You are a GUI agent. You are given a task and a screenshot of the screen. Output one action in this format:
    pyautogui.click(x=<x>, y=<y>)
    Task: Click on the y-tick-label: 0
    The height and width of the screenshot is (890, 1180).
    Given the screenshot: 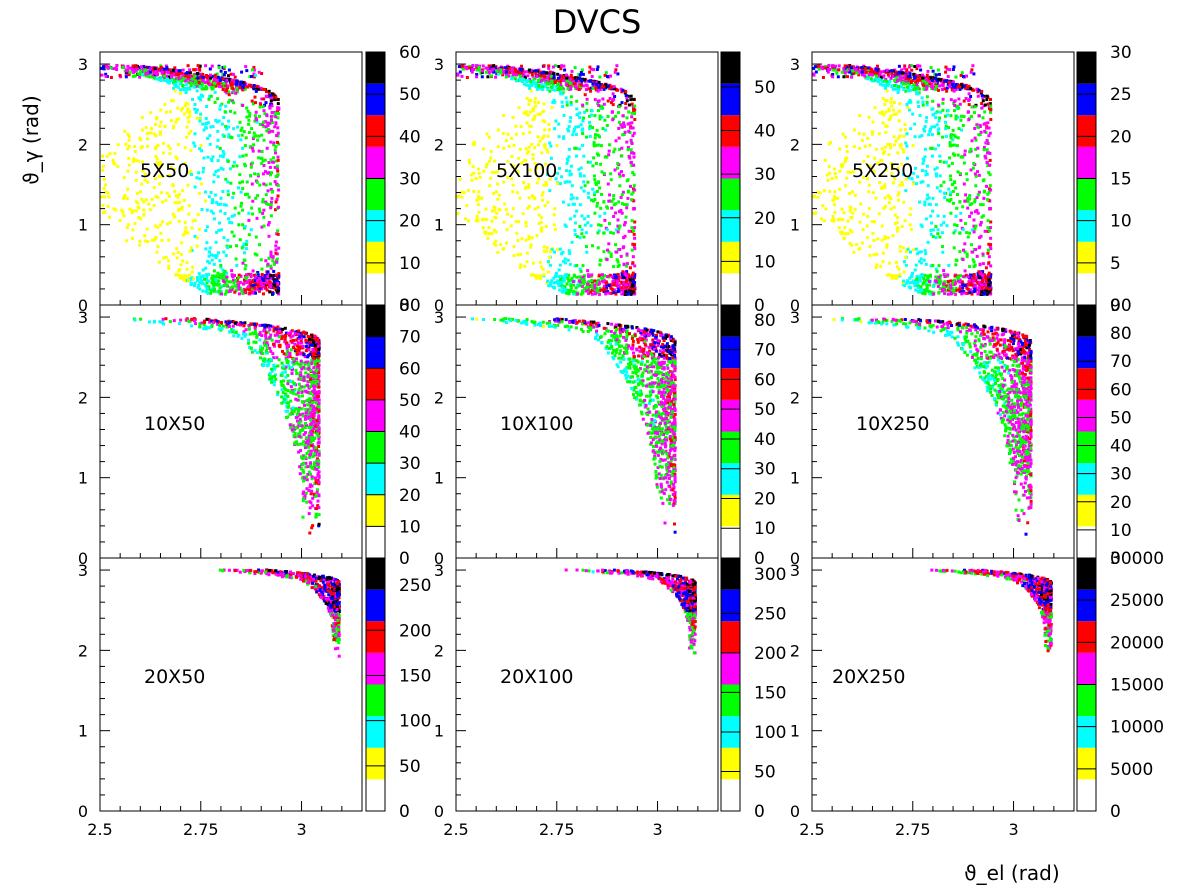 What is the action you would take?
    pyautogui.click(x=439, y=305)
    